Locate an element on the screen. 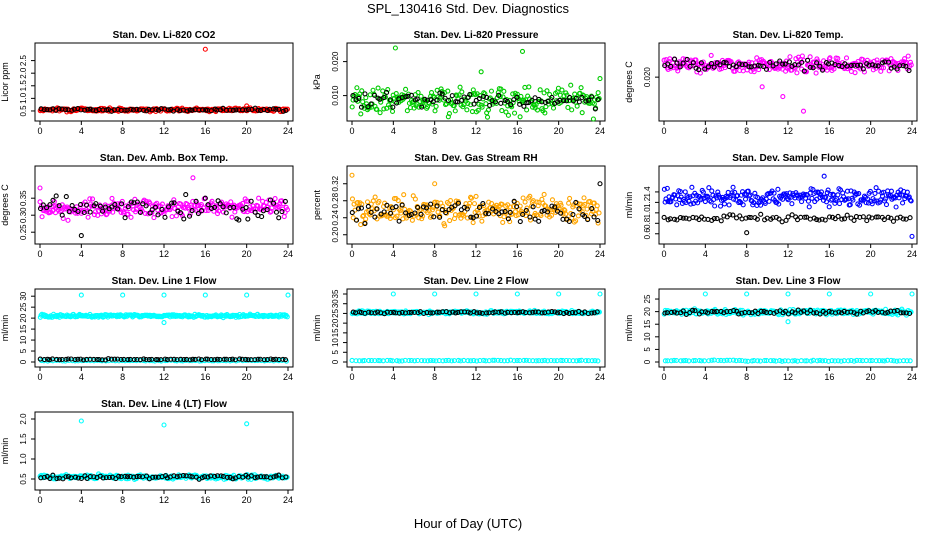  x-tick-label: 4 is located at coordinates (393, 377).